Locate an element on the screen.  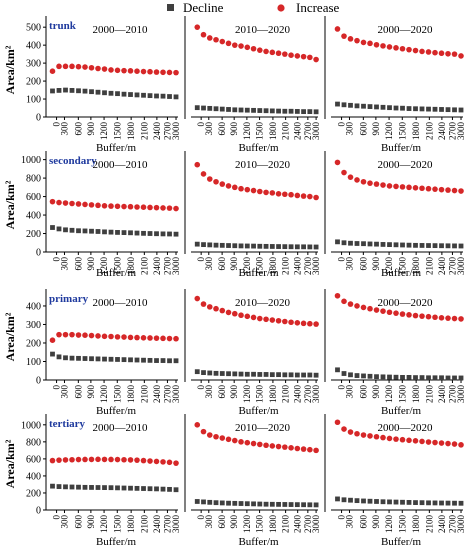
panel-title: 2010—2020 is located at coordinates (263, 165).